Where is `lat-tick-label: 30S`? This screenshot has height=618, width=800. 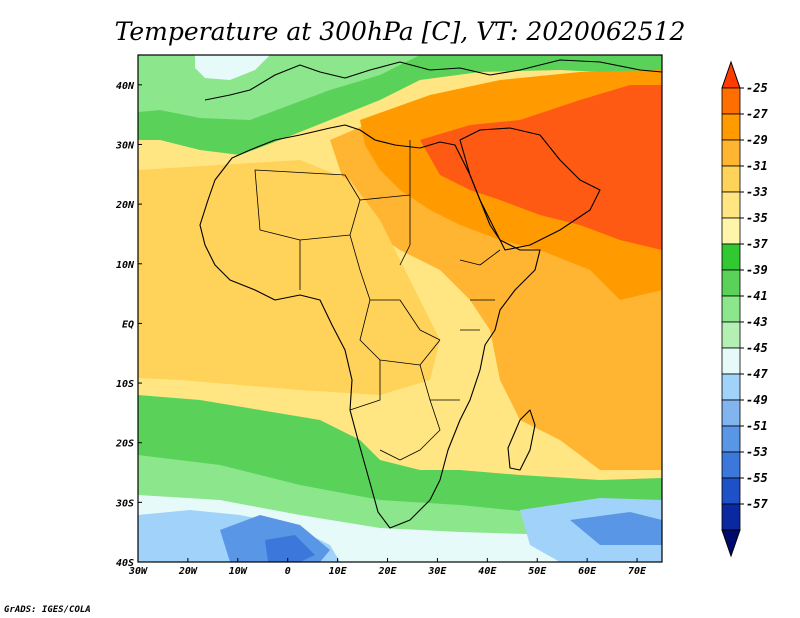
lat-tick-label: 30S is located at coordinates (124, 503).